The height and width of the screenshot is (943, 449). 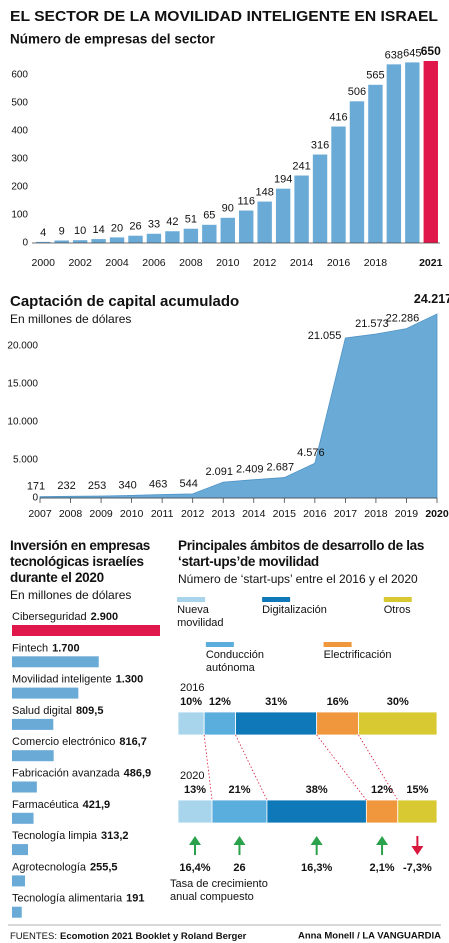 I want to click on value-label: 191, so click(x=135, y=899).